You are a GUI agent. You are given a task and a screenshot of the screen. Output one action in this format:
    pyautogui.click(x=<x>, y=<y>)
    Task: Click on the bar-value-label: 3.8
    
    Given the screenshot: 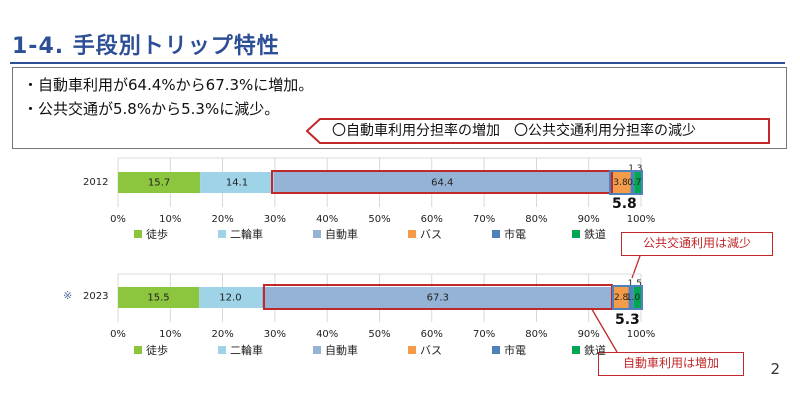 What is the action you would take?
    pyautogui.click(x=620, y=182)
    